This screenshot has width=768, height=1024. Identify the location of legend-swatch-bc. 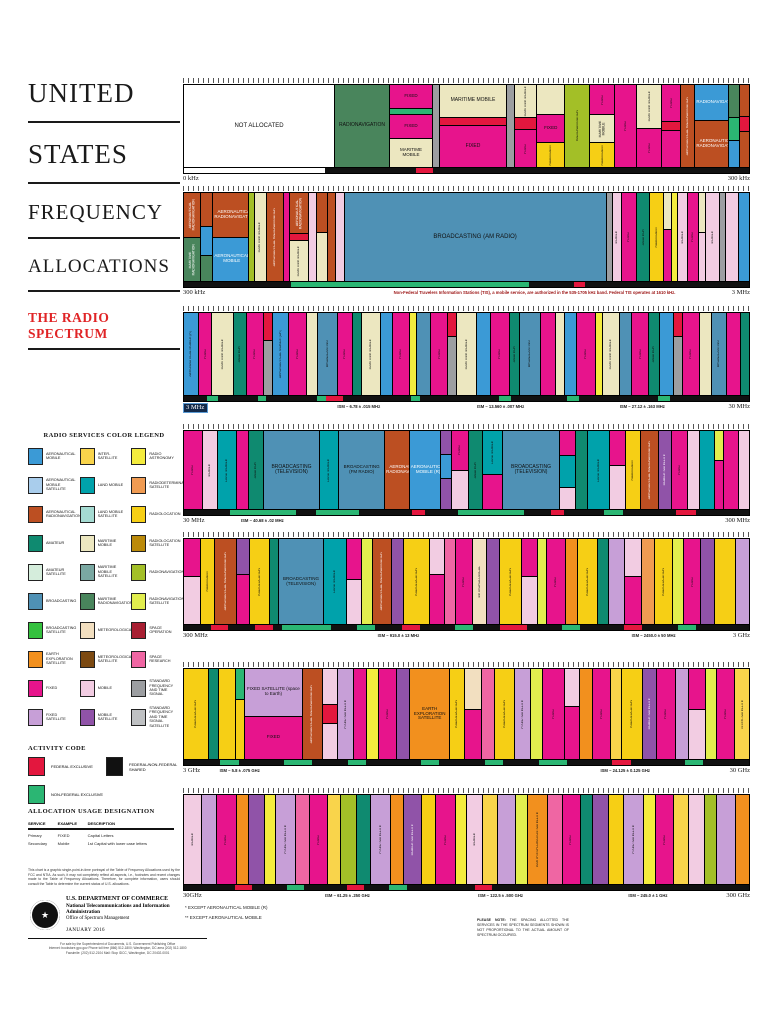
(35, 601).